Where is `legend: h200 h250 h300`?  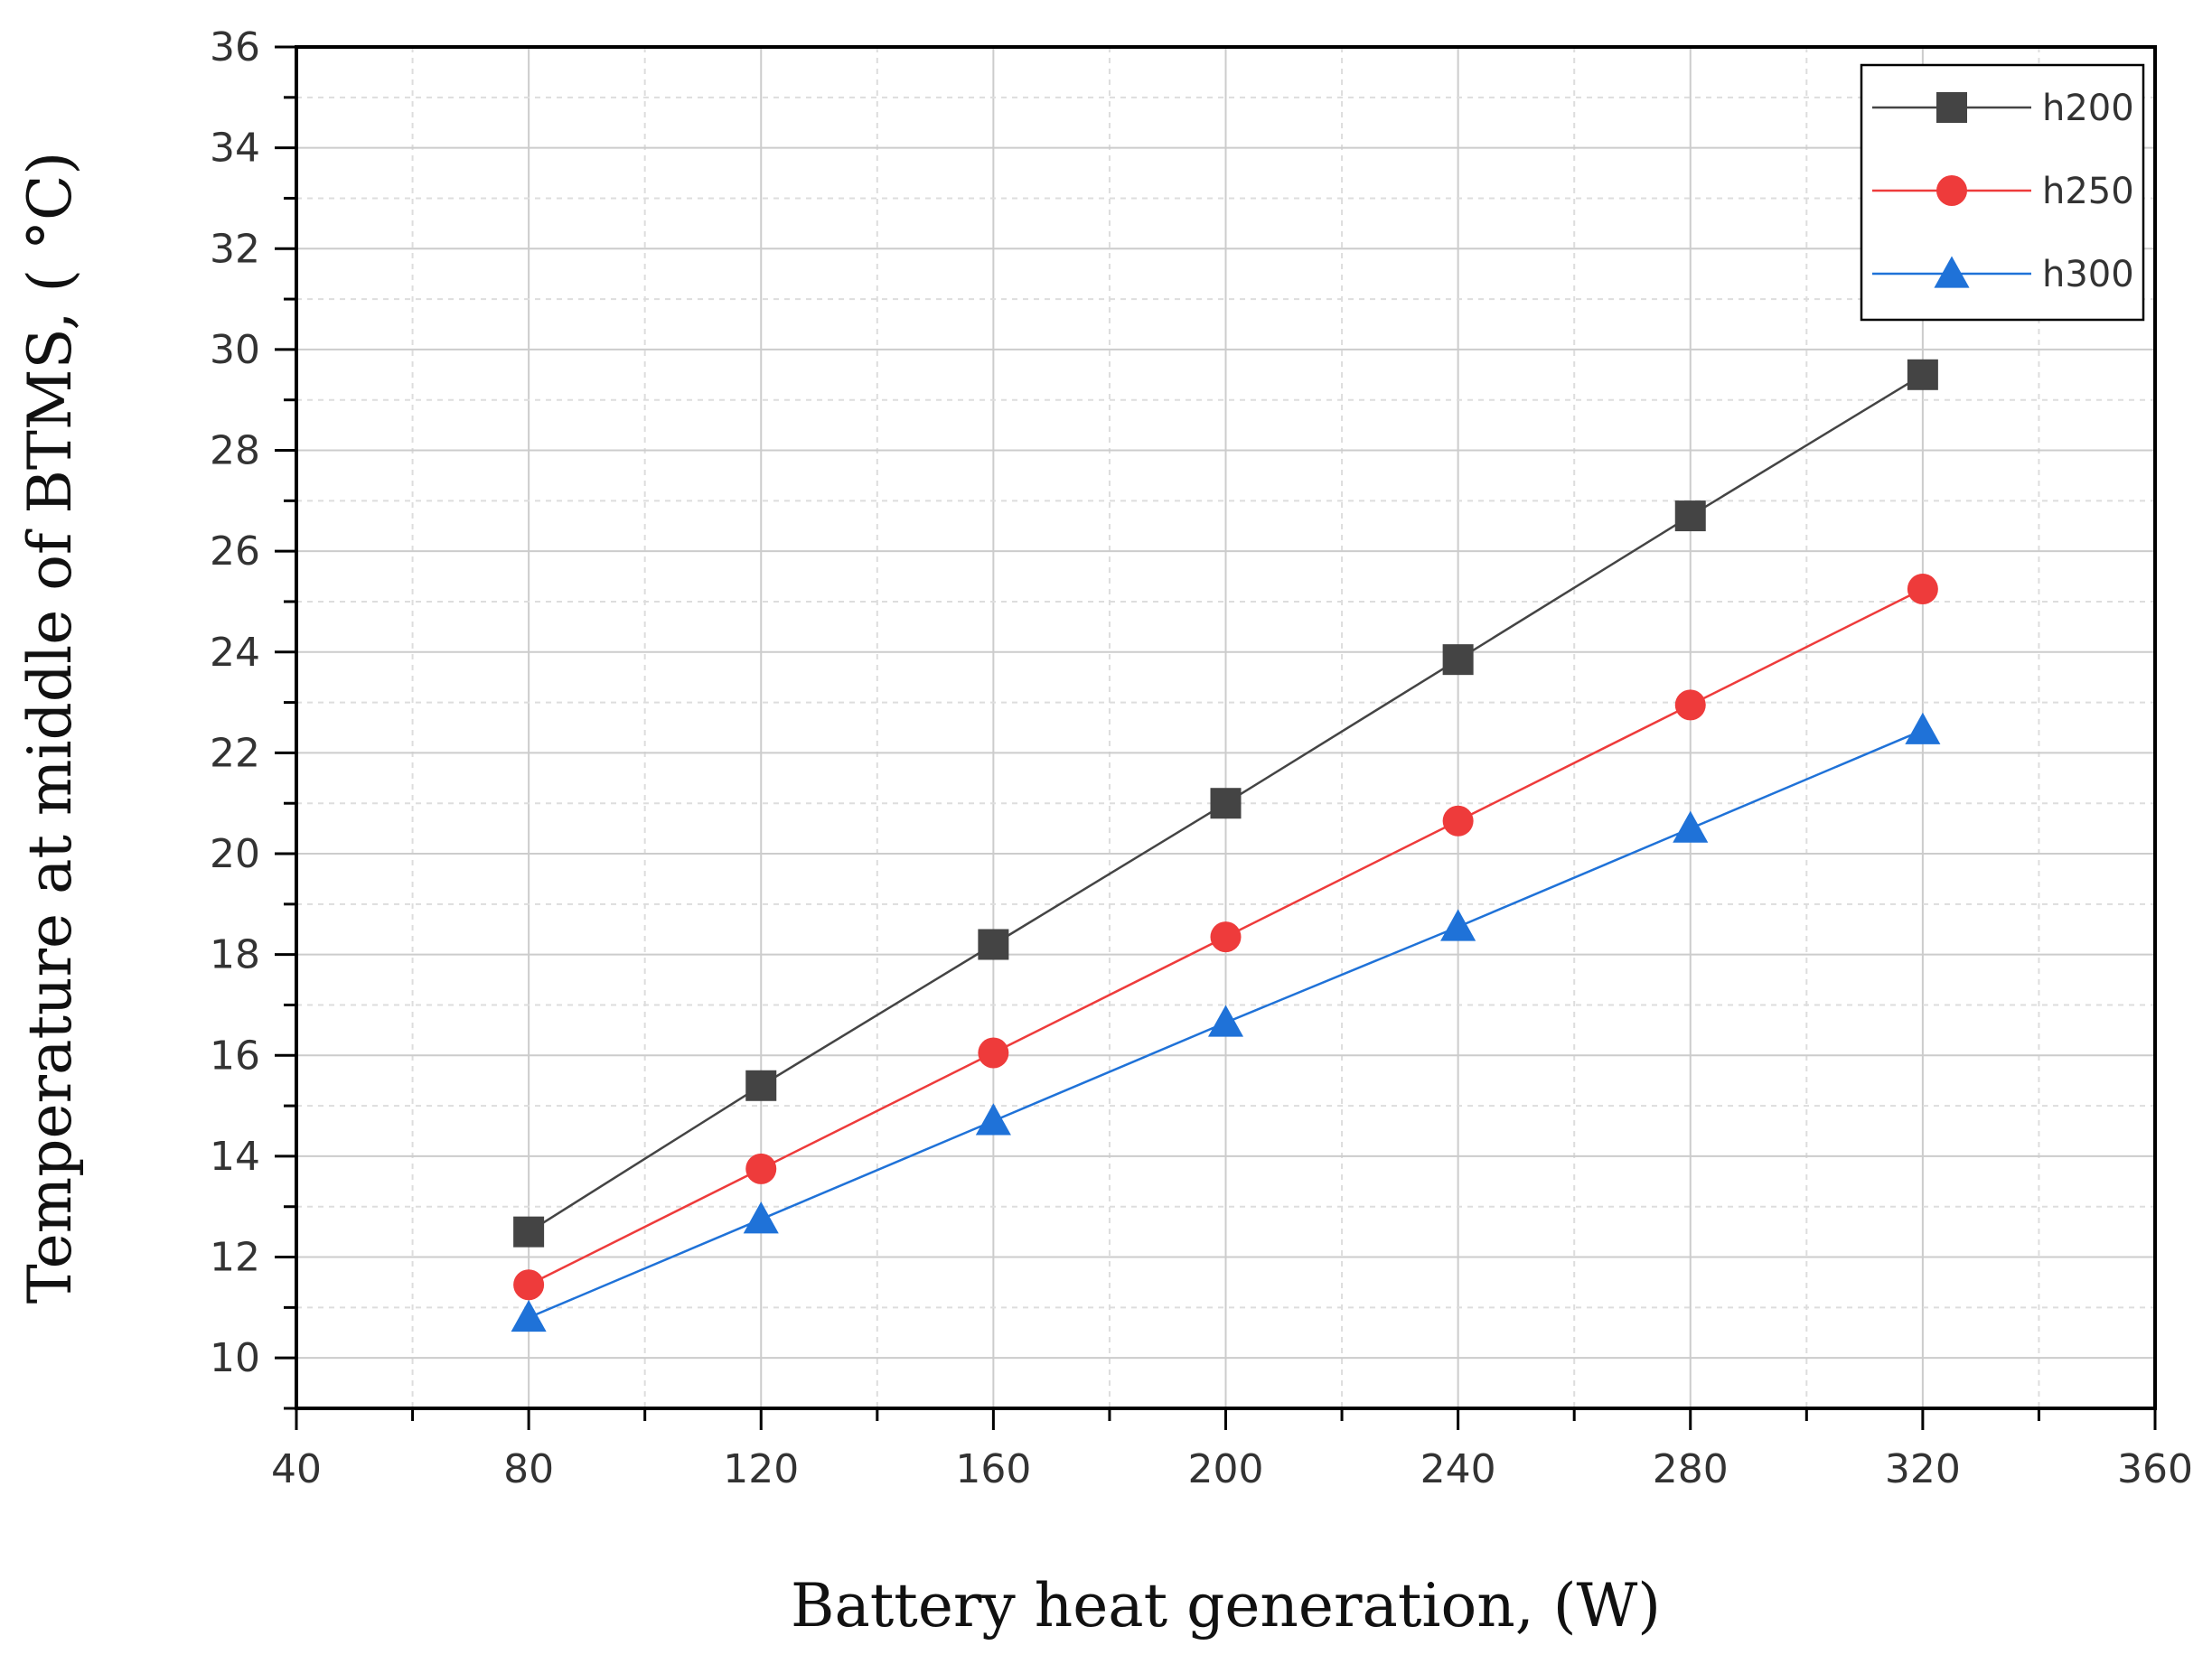 legend: h200 h250 h300 is located at coordinates (2003, 192).